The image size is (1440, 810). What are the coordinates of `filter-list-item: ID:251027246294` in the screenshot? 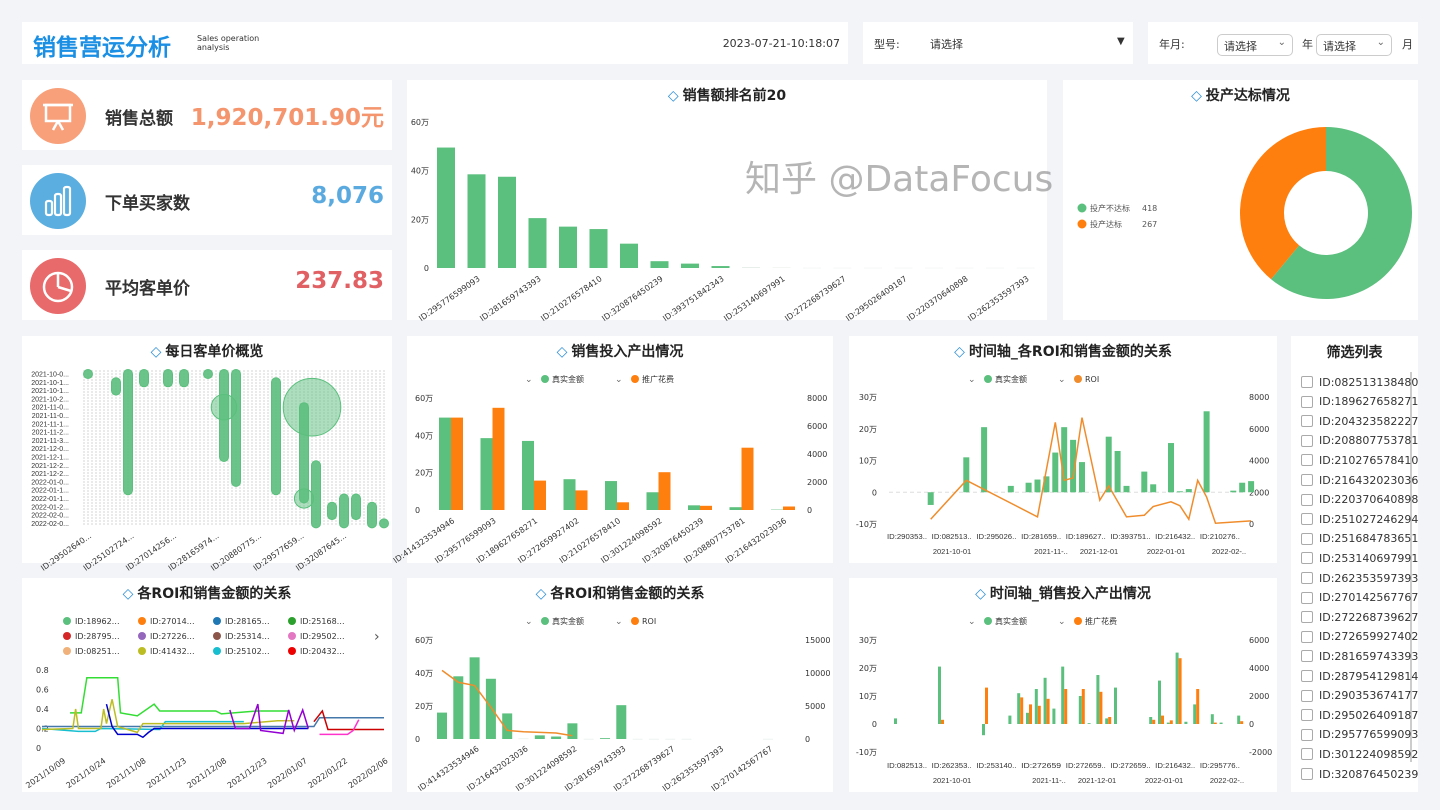 It's located at (1359, 519).